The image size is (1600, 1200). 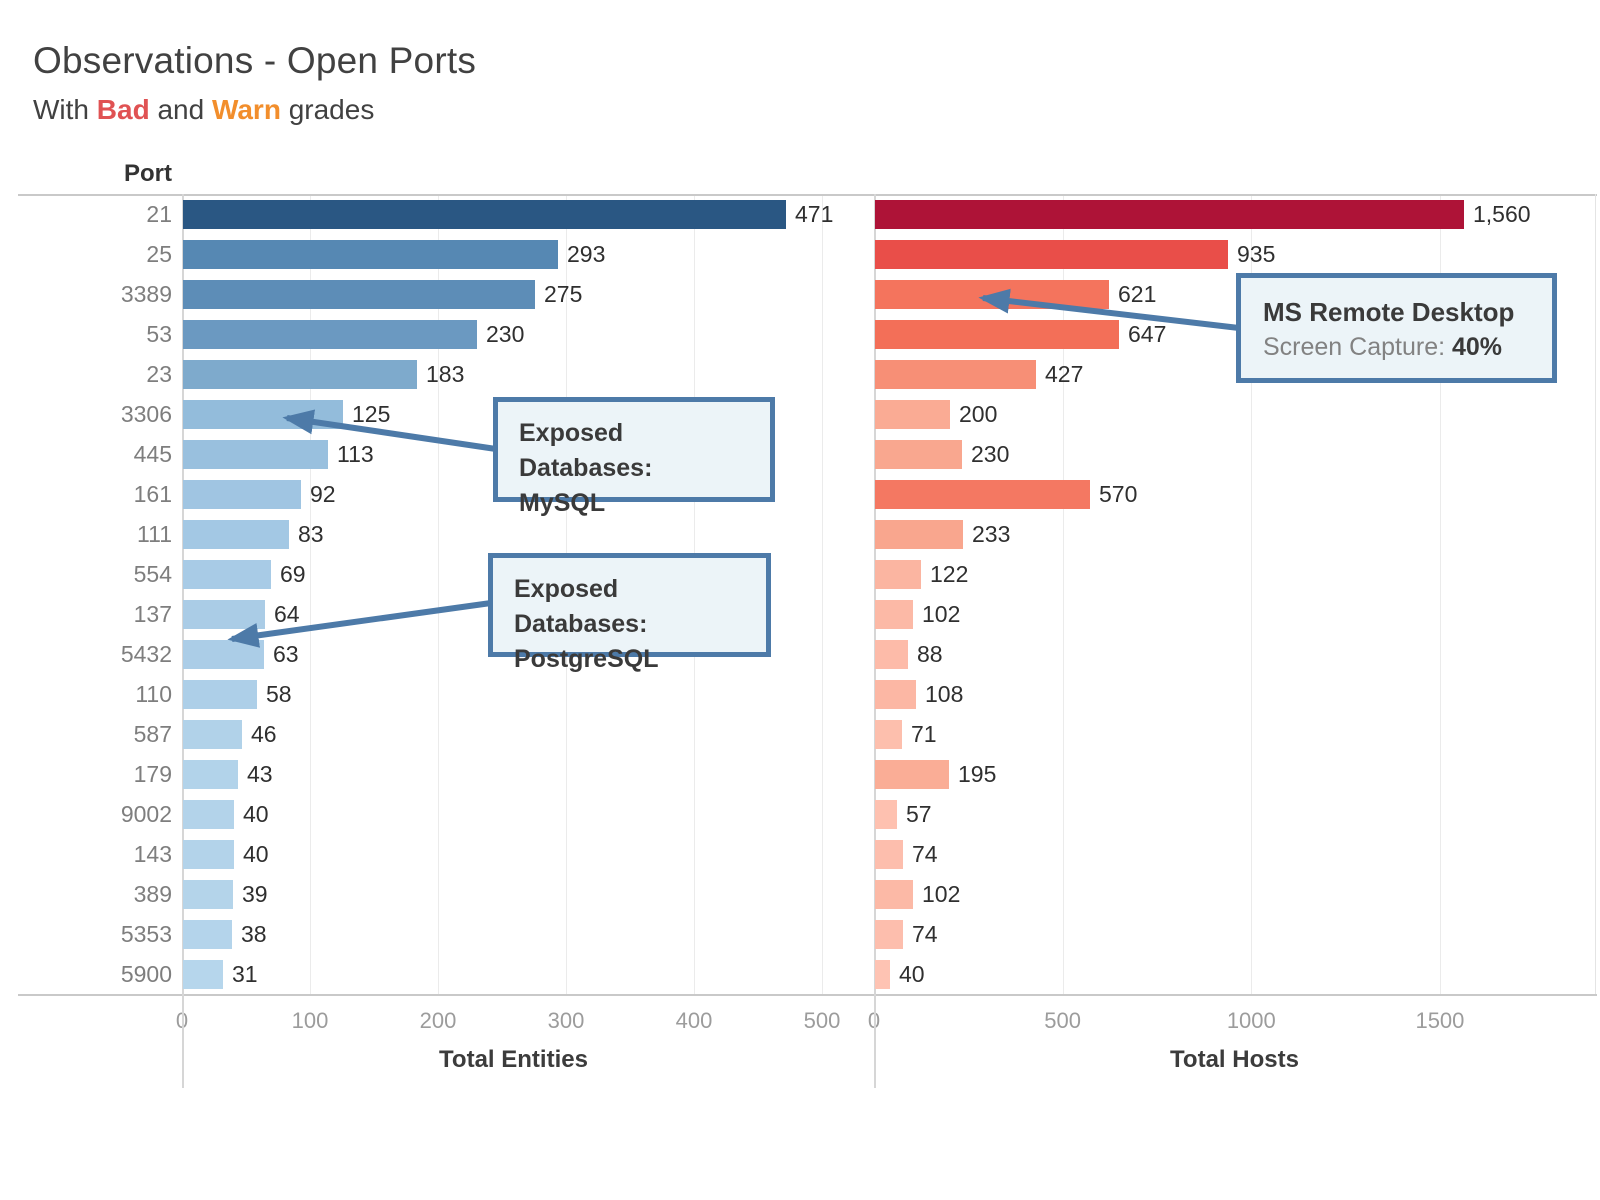 What do you see at coordinates (152, 454) in the screenshot?
I see `port-label-445: 445` at bounding box center [152, 454].